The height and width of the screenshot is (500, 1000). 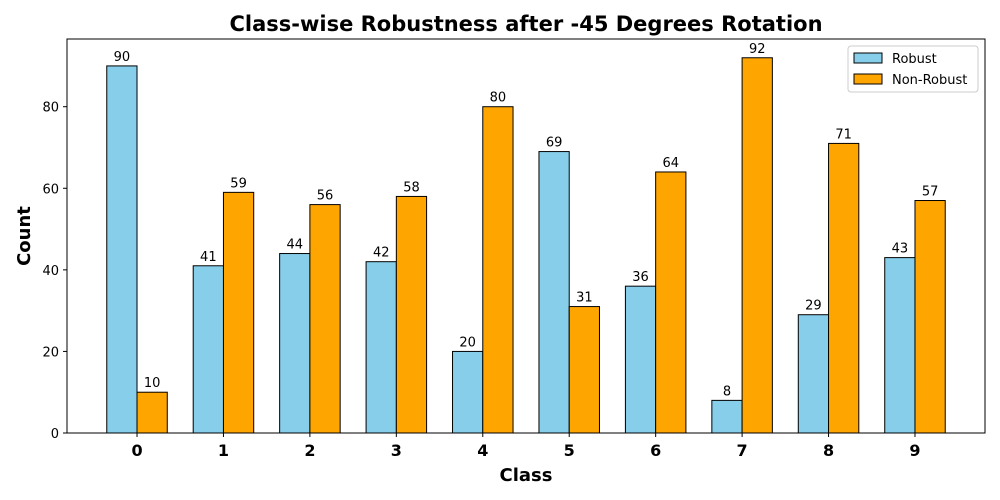 I want to click on x-tick-label: 3, so click(x=396, y=450).